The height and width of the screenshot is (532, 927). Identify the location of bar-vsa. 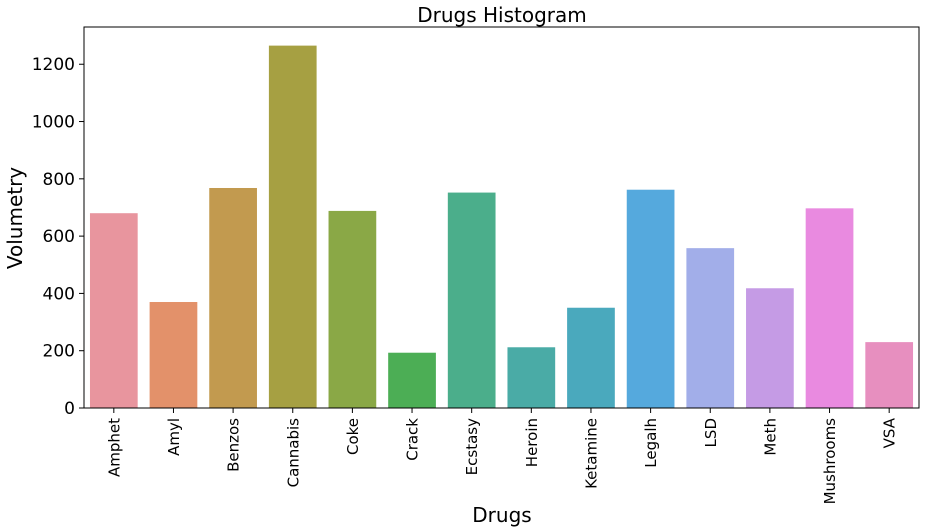
(889, 375).